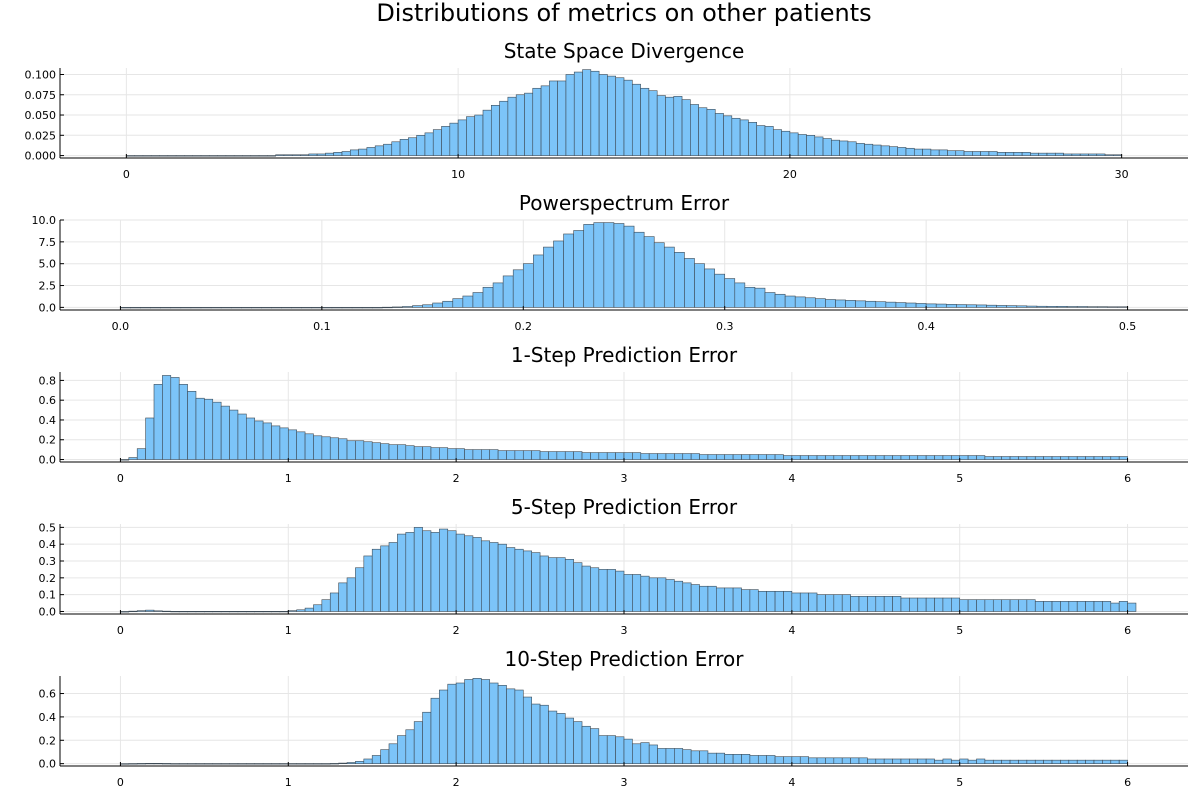  Describe the element at coordinates (1127, 478) in the screenshot. I see `x-tick-label: 6` at that location.